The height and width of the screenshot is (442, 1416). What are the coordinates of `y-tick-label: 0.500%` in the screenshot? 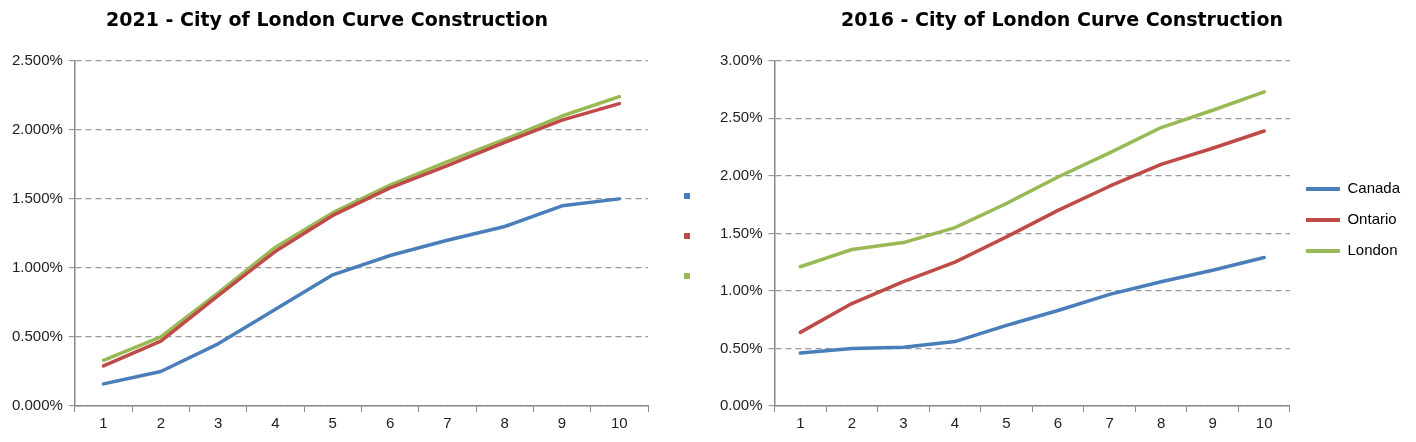 It's located at (37, 336).